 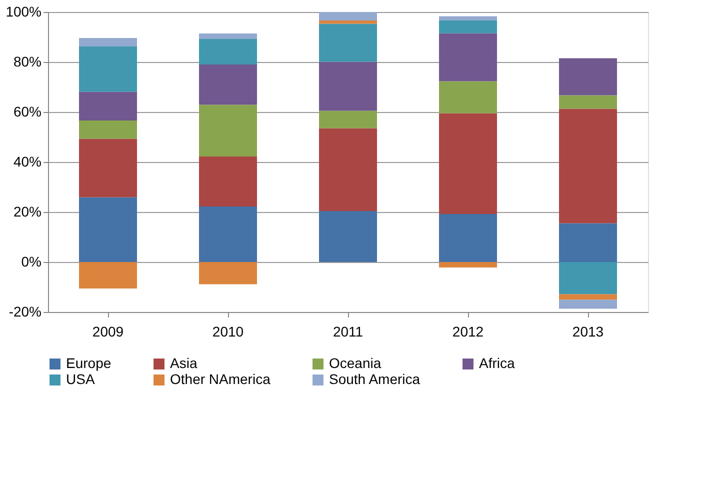 I want to click on x-tick-label: 2010, so click(x=228, y=332).